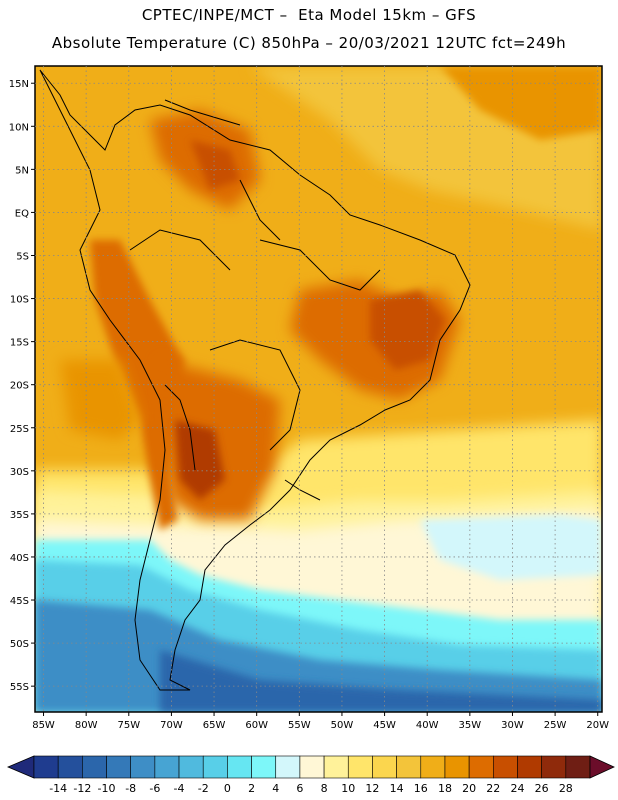  I want to click on lon-label: 60W, so click(256, 725).